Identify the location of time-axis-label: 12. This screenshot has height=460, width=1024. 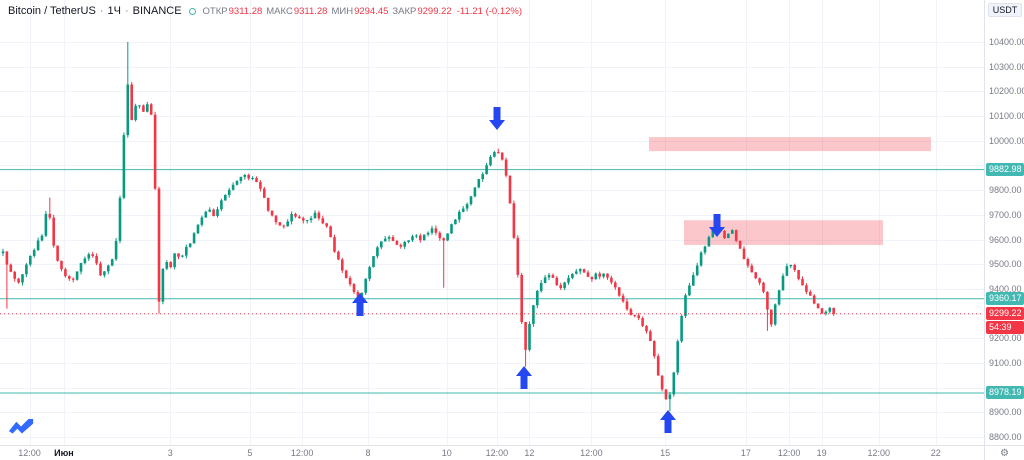
(529, 453).